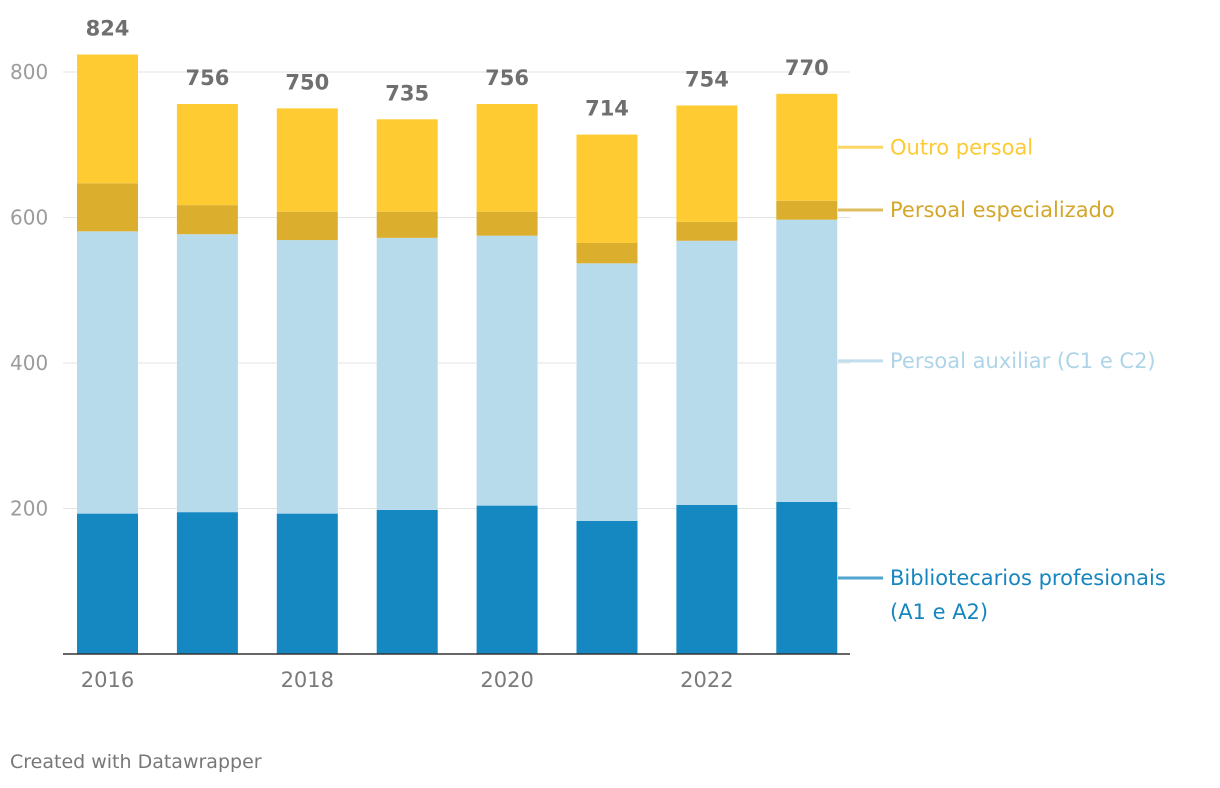 This screenshot has height=788, width=1220. I want to click on legend-label-outro-persoal: Outro persoal, so click(961, 147).